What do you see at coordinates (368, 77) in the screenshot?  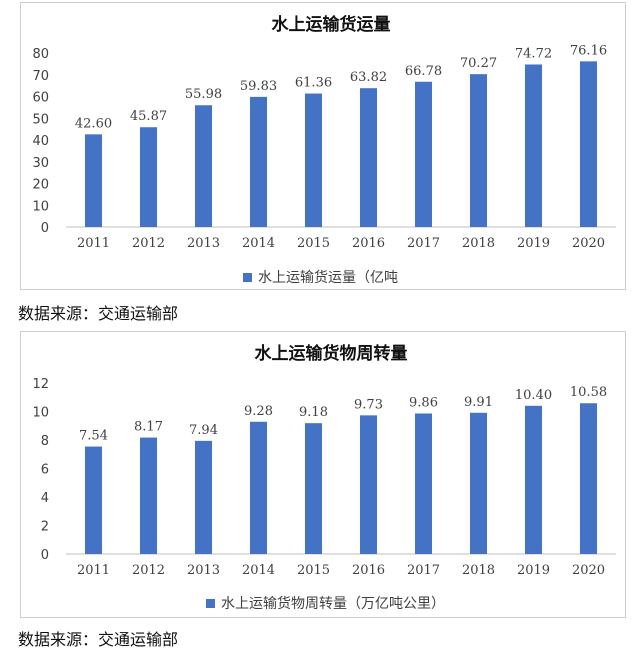 I see `data-label: 63.82` at bounding box center [368, 77].